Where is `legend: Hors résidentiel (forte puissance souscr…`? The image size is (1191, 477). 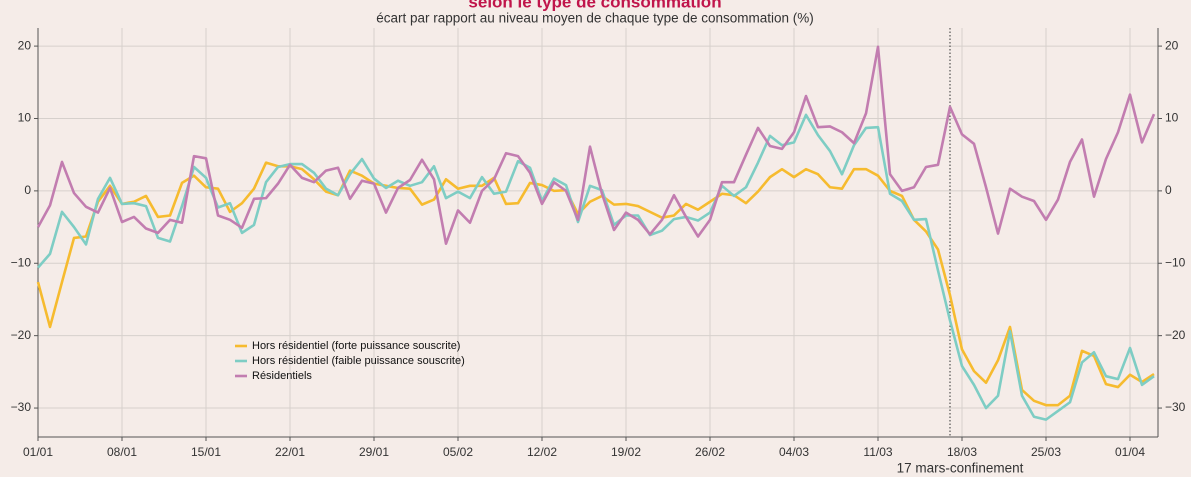
legend: Hors résidentiel (forte puissance souscr… is located at coordinates (350, 361).